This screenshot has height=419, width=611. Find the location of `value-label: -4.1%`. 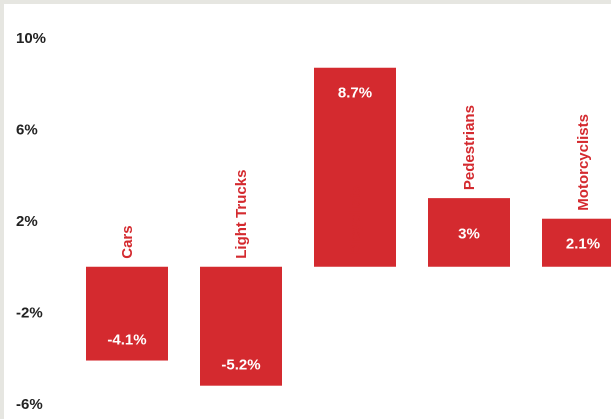

value-label: -4.1% is located at coordinates (126, 340).